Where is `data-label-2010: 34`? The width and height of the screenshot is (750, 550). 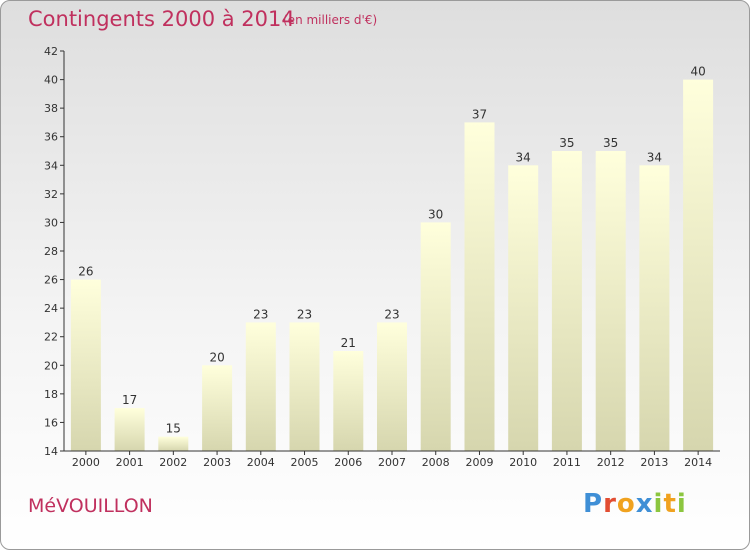 data-label-2010: 34 is located at coordinates (523, 157).